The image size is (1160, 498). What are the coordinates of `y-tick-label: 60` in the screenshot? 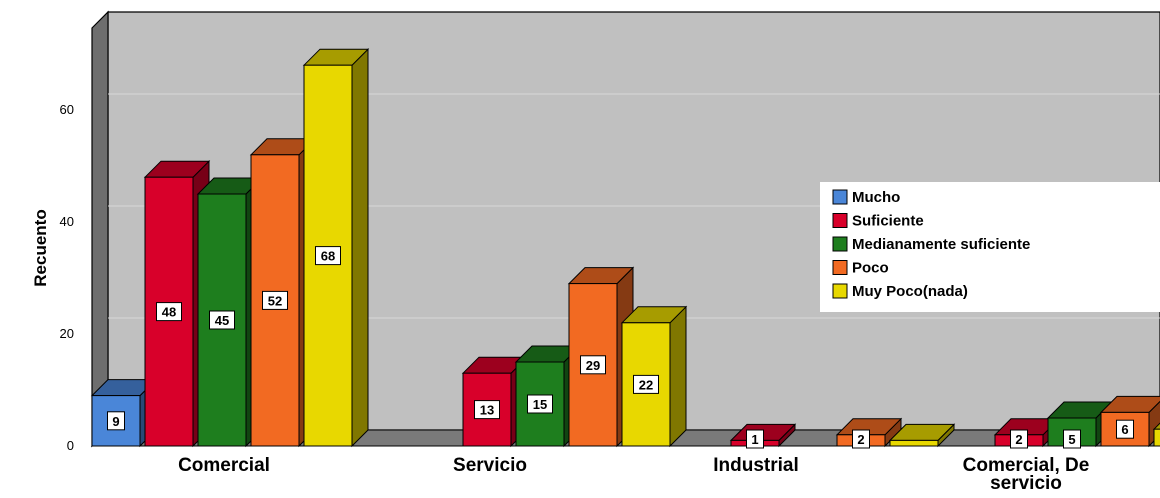 It's located at (67, 109).